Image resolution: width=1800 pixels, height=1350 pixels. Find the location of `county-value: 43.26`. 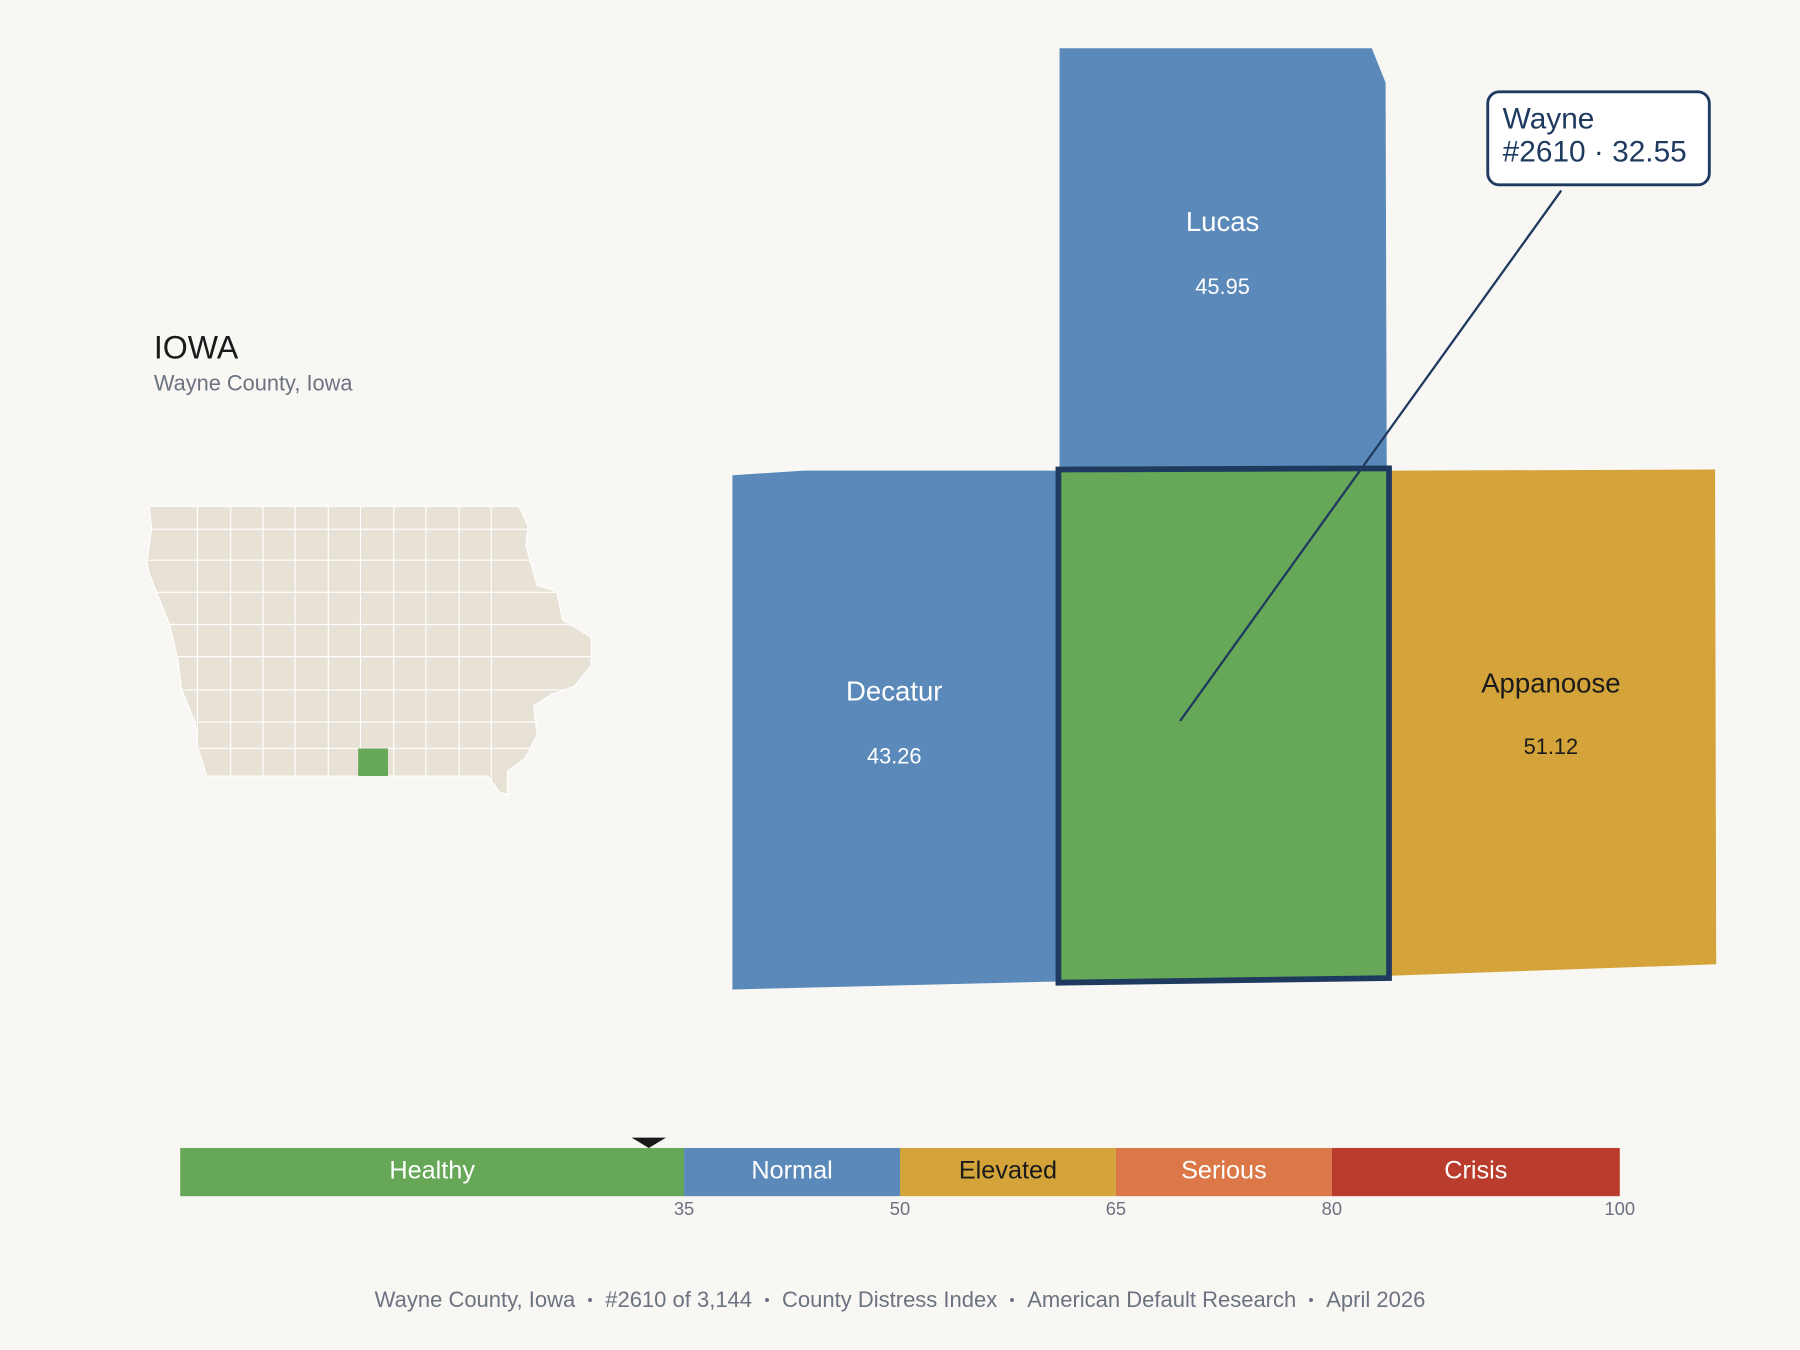

county-value: 43.26 is located at coordinates (894, 755).